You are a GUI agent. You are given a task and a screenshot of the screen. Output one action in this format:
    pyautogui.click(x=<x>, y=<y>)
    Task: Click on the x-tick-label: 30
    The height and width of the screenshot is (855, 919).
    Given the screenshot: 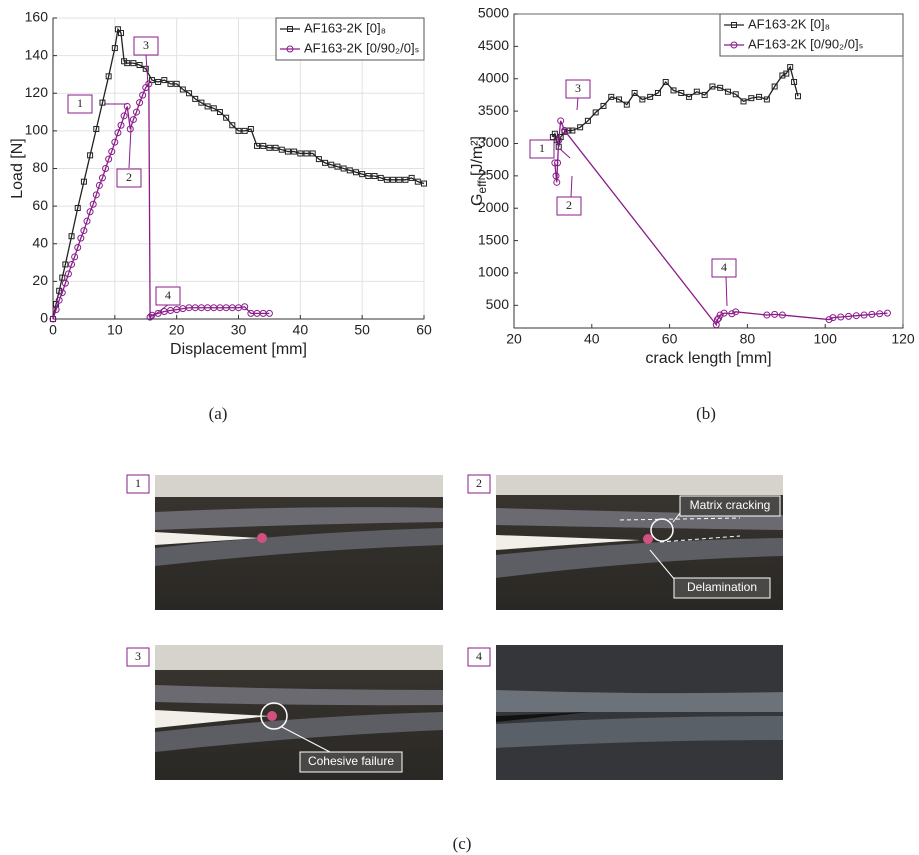 What is the action you would take?
    pyautogui.click(x=239, y=330)
    